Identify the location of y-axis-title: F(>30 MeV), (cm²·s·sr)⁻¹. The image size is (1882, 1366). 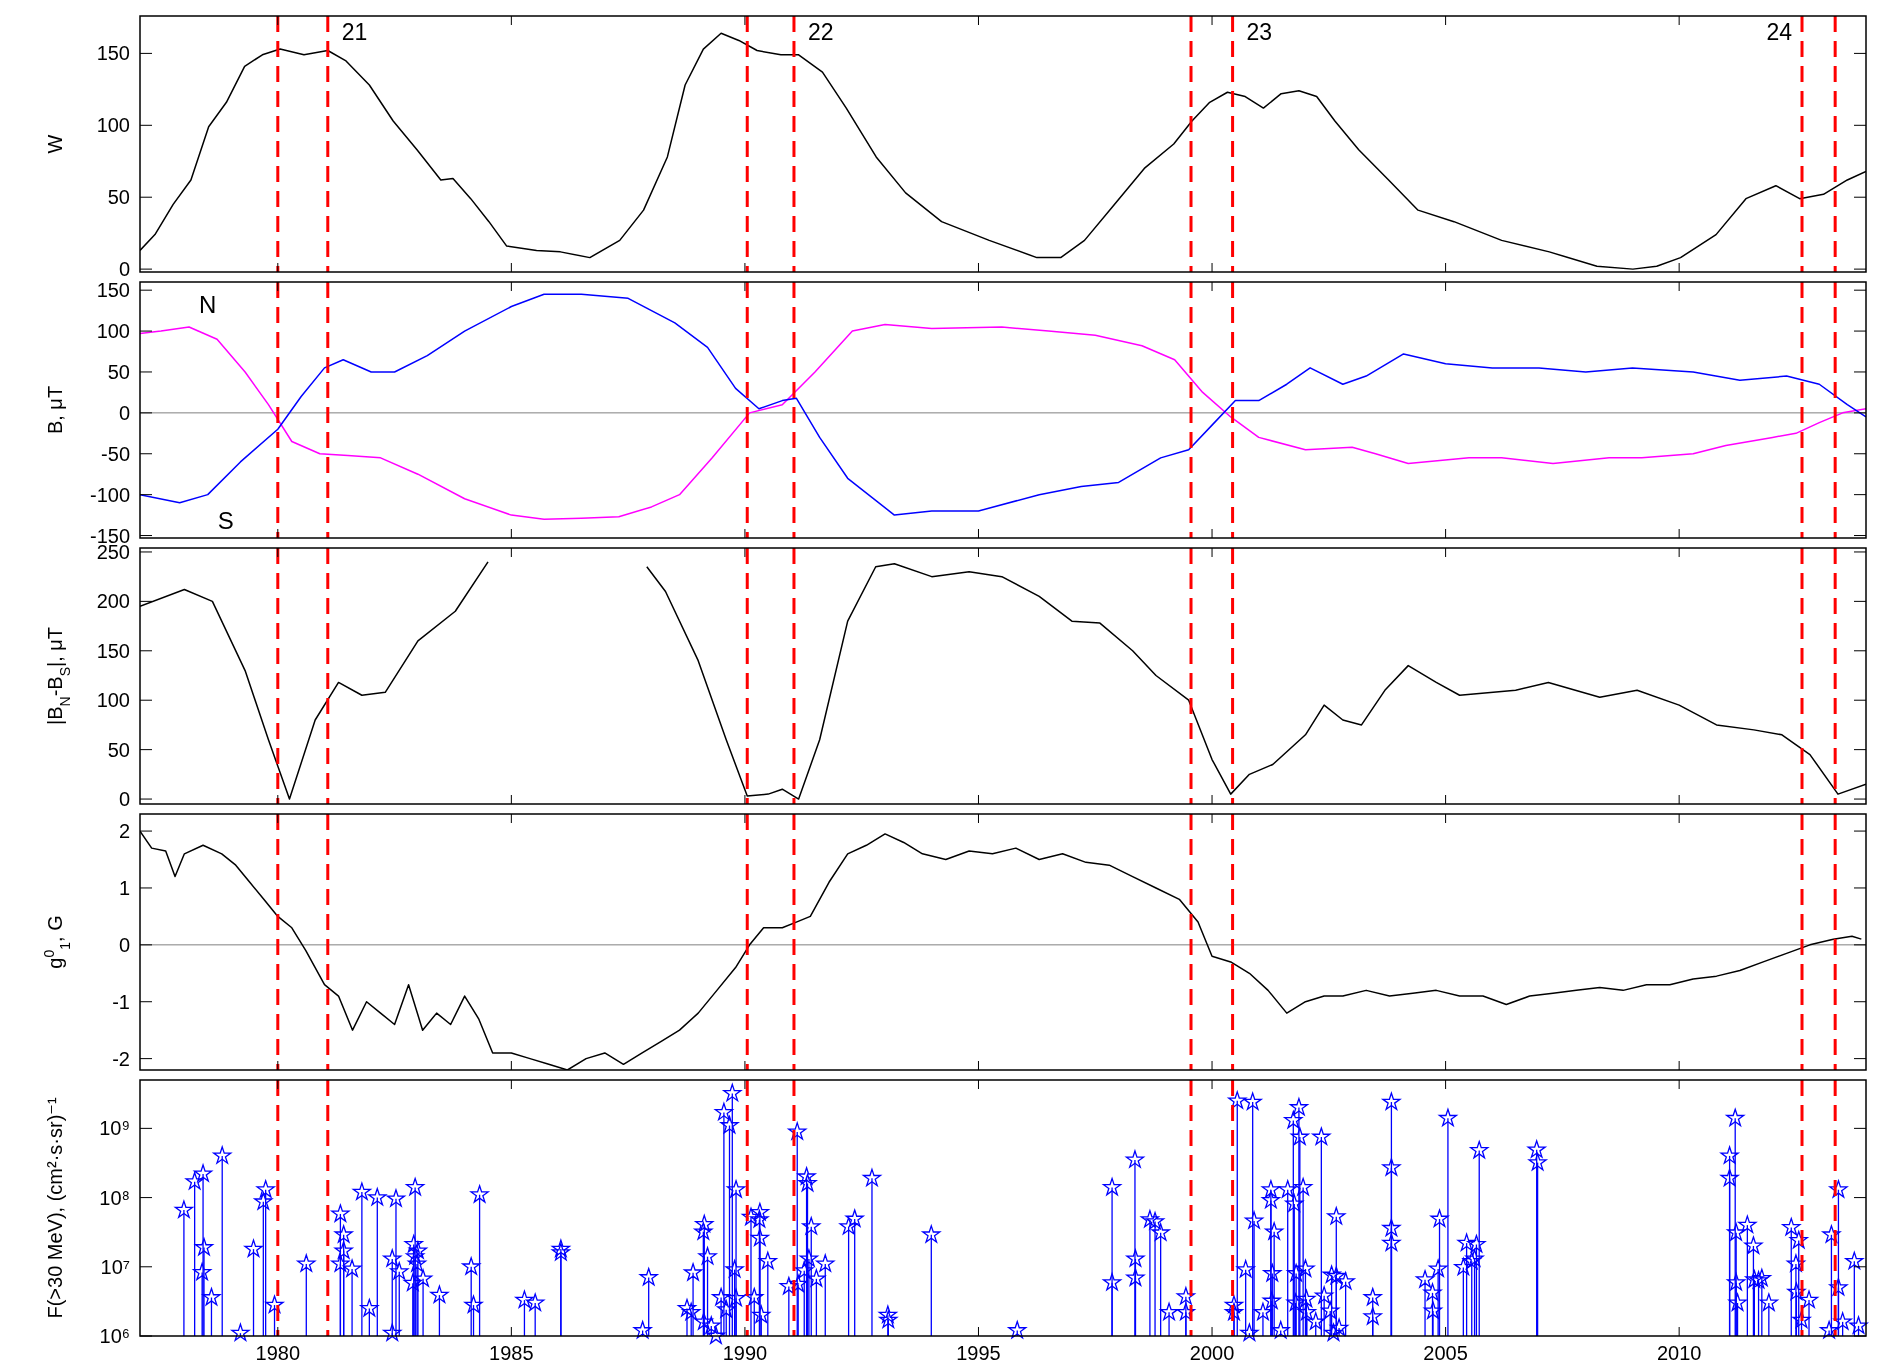
(55, 1208).